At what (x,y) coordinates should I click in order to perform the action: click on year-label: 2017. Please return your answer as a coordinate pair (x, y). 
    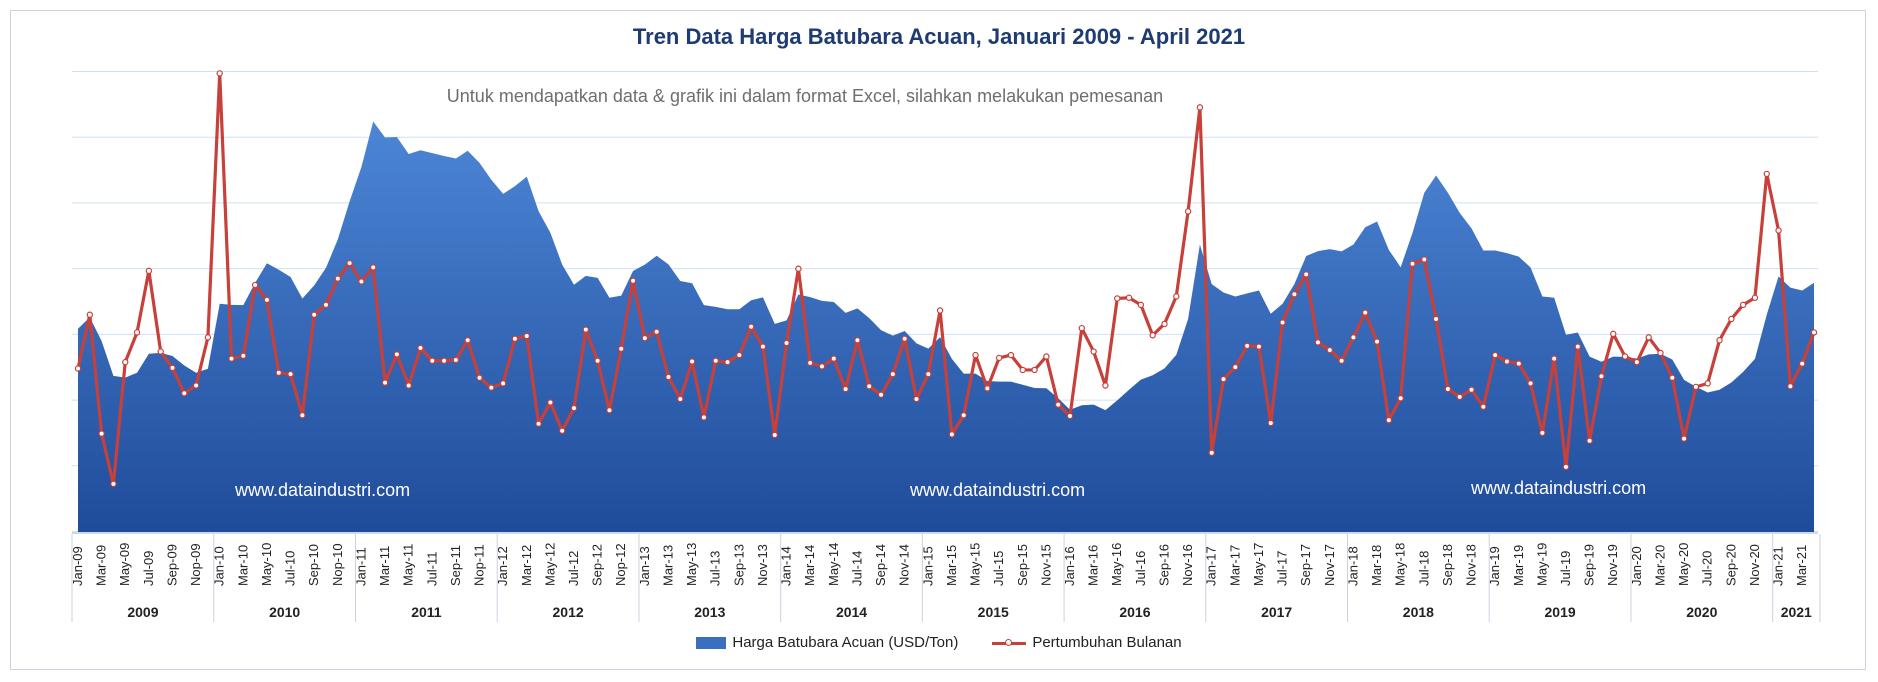
    Looking at the image, I should click on (1276, 612).